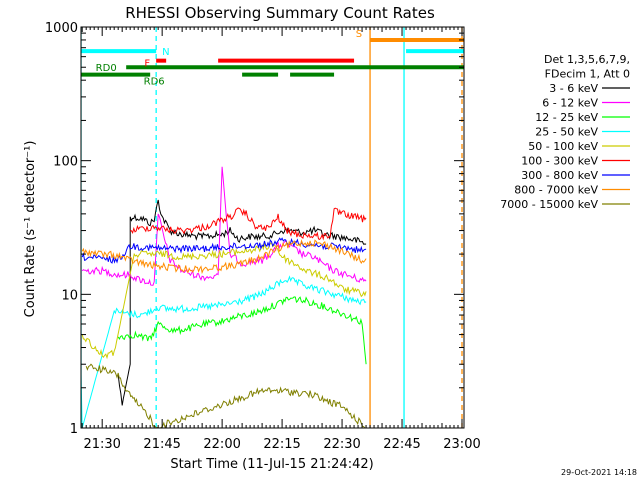 This screenshot has height=480, width=640. Describe the element at coordinates (461, 444) in the screenshot. I see `x-tick-label: 23:00` at that location.